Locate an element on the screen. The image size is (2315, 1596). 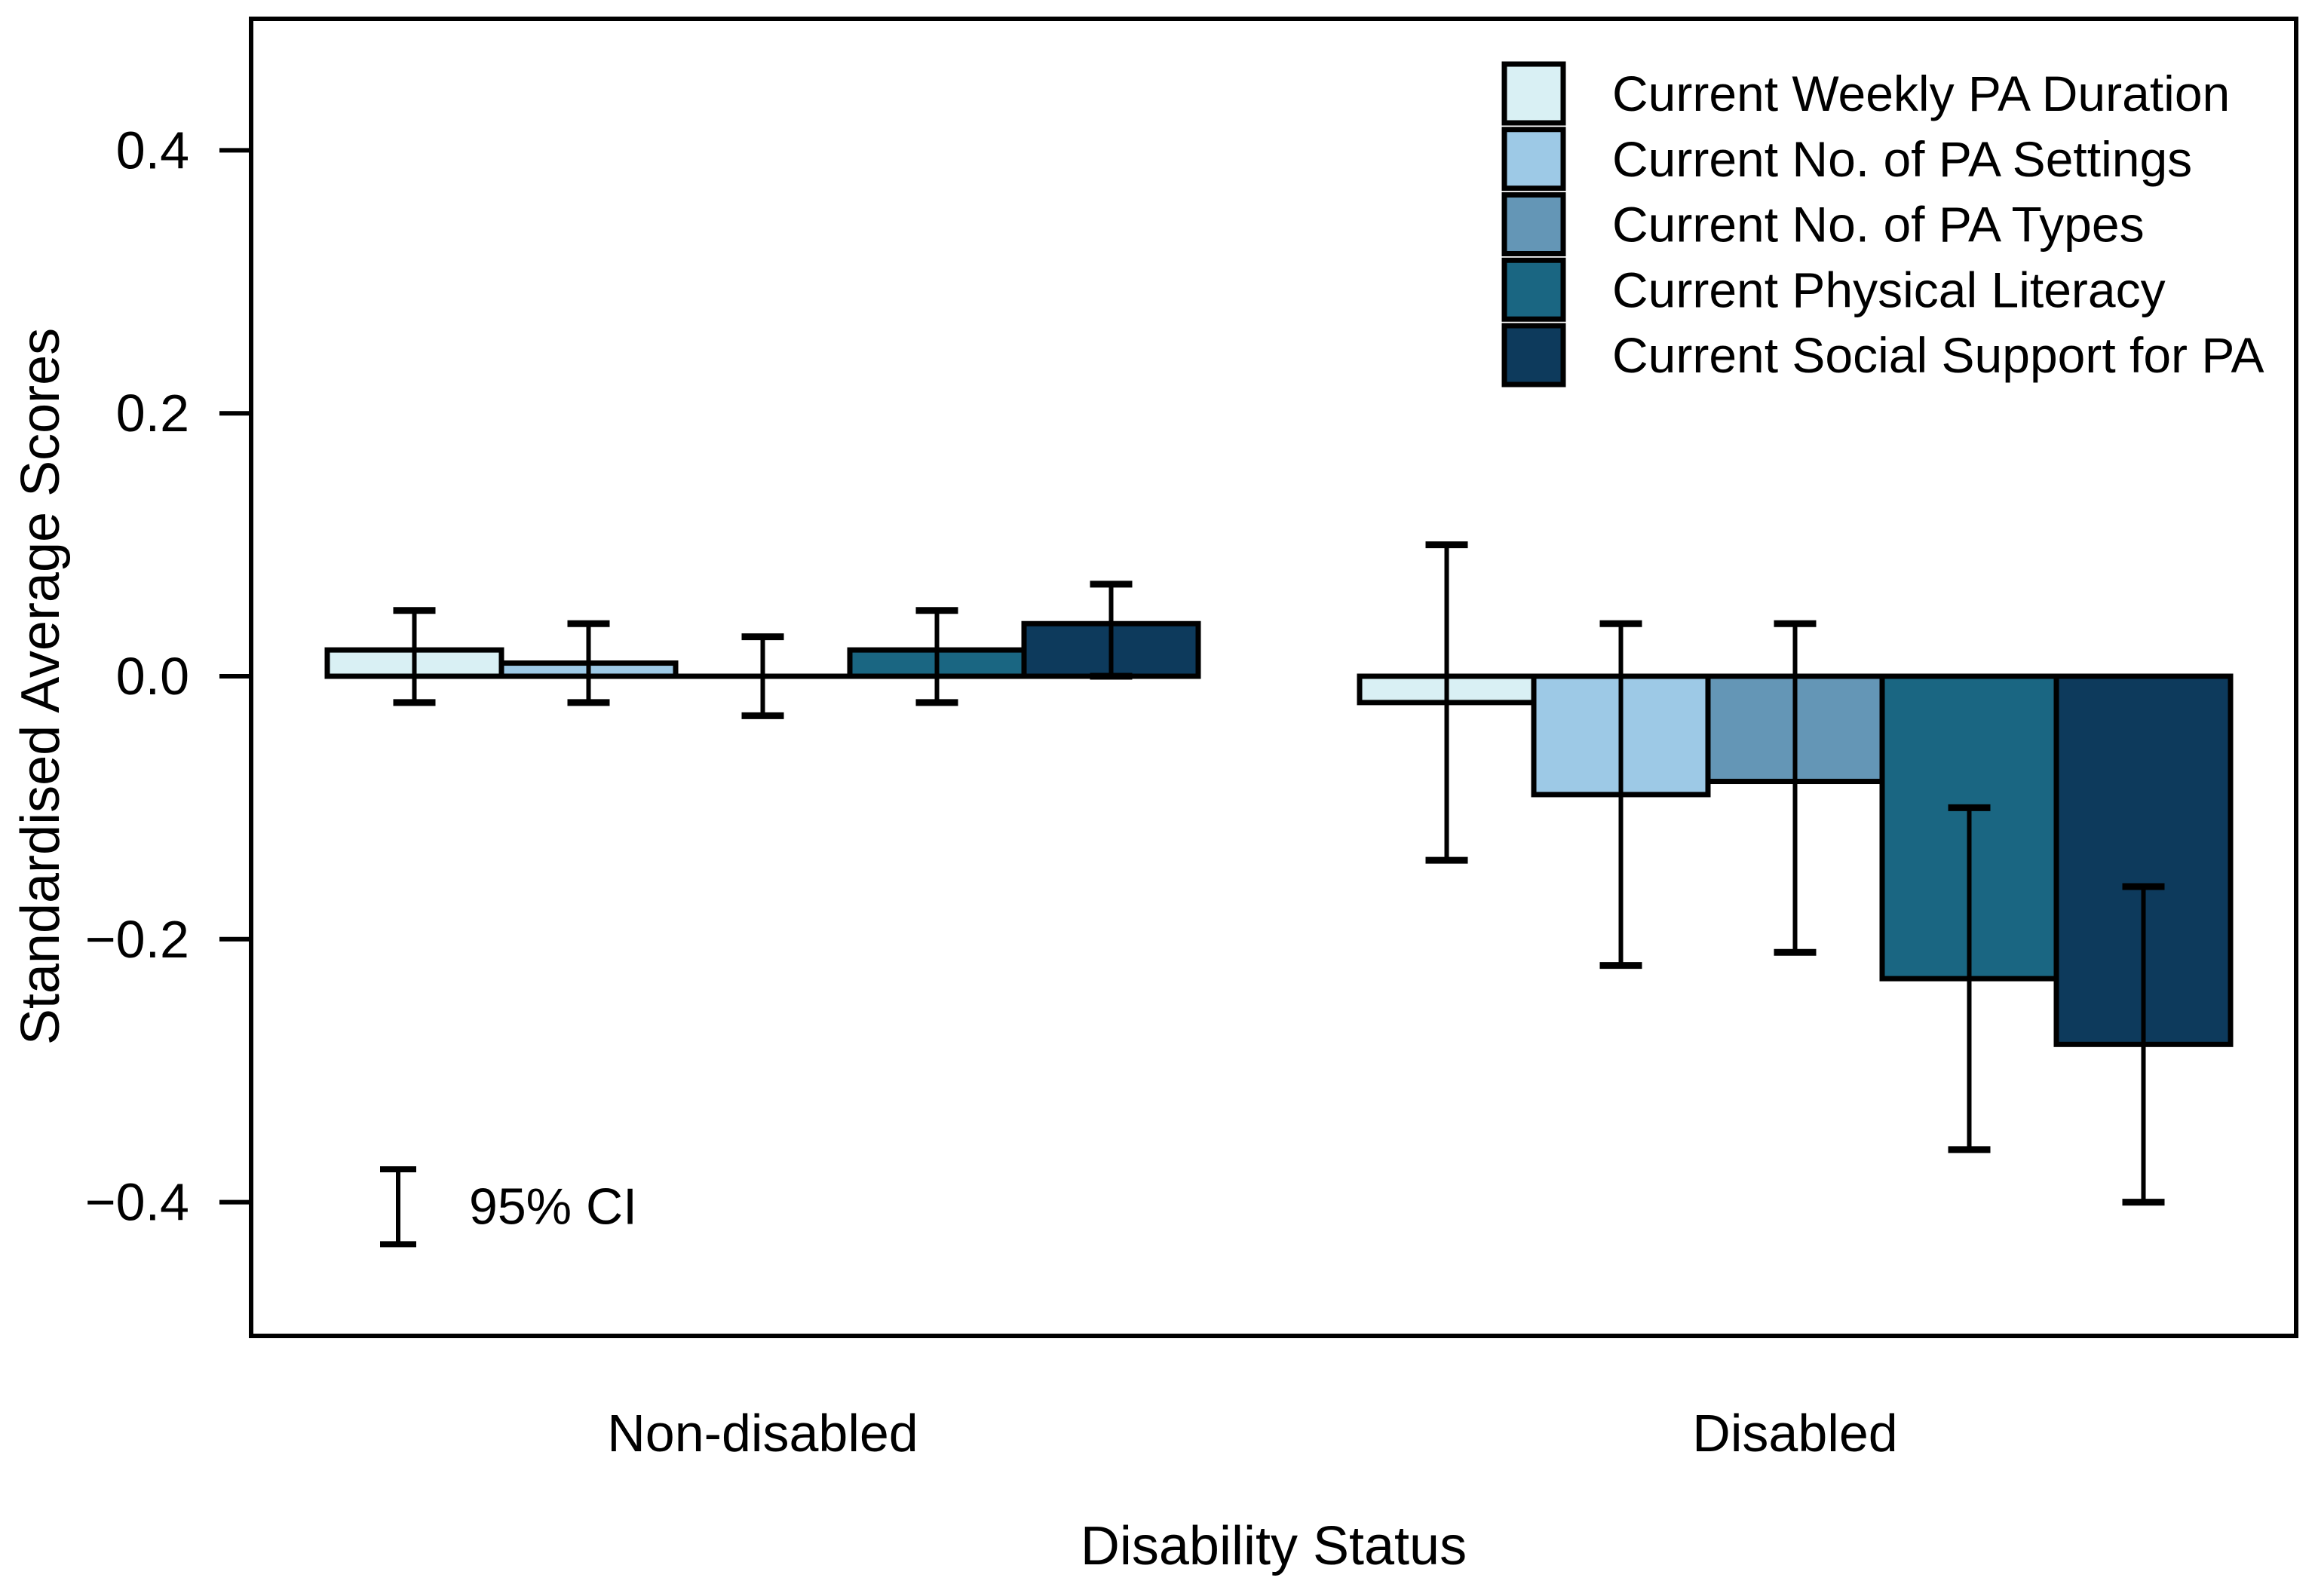
error-bar-disabled-s2 is located at coordinates (1620, 795).